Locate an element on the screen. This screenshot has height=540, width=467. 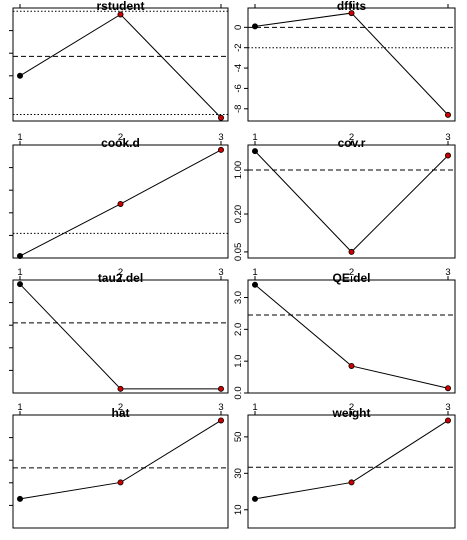
y-tick-label: 2.0 is located at coordinates (238, 329).